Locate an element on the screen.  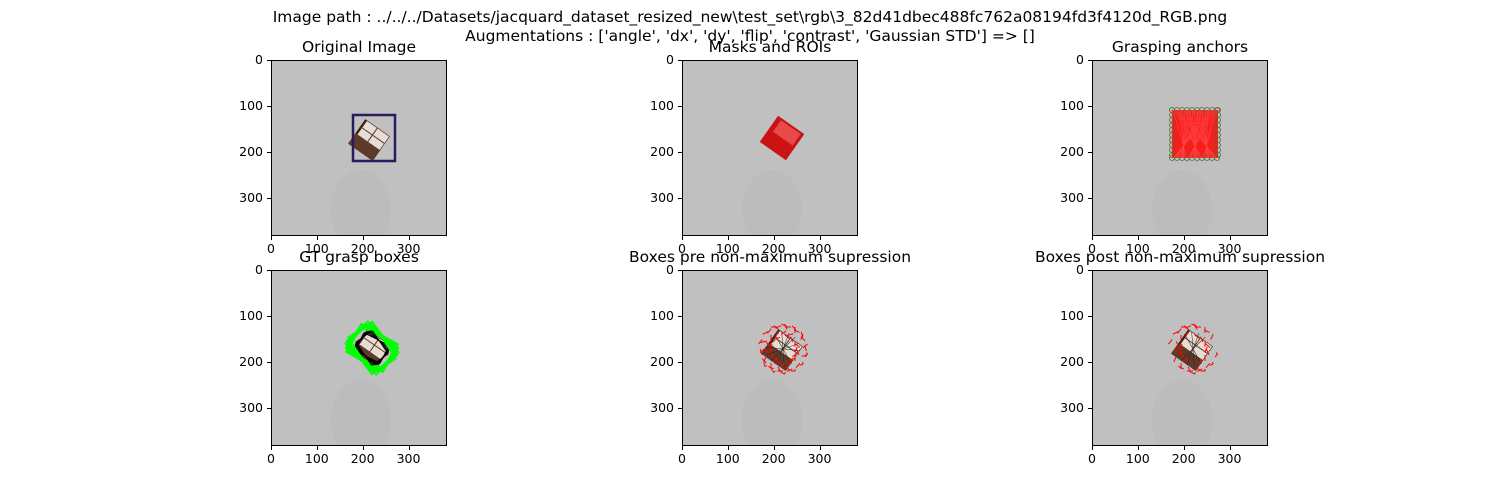
panel-title-pre: Boxes pre non-maximum supression is located at coordinates (770, 257).